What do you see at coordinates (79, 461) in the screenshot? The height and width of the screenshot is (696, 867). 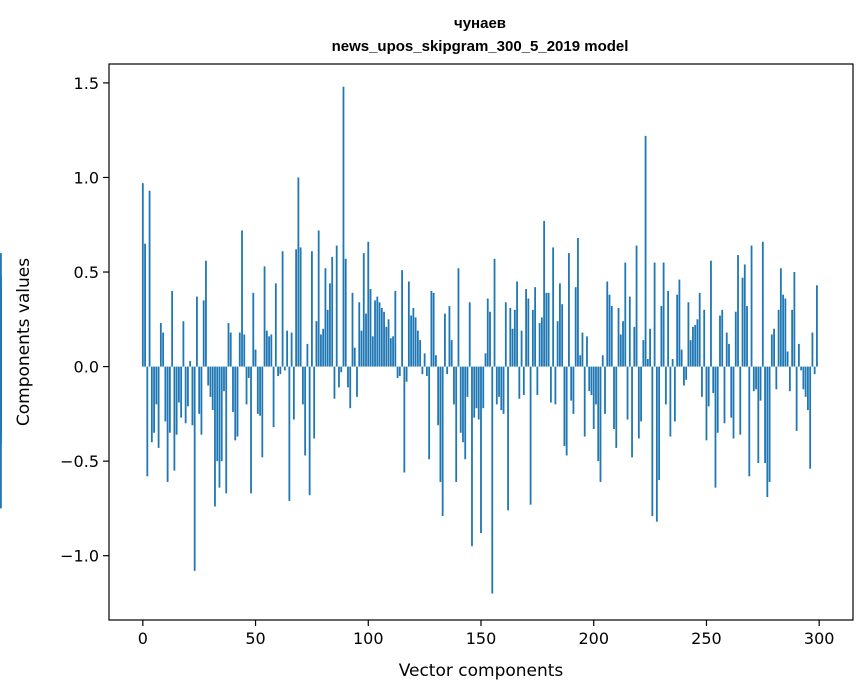 I see `y-tick-label: −0.5` at bounding box center [79, 461].